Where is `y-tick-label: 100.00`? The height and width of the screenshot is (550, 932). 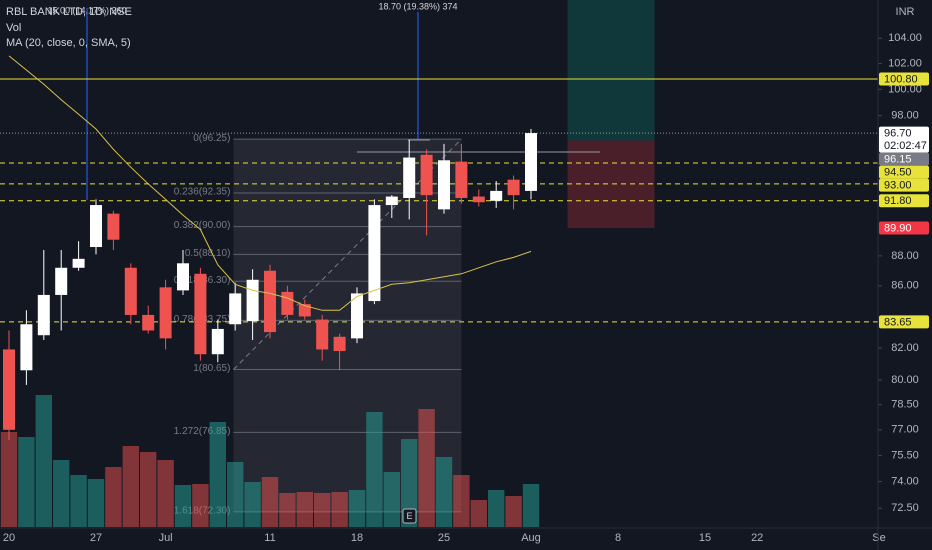 y-tick-label: 100.00 is located at coordinates (905, 89).